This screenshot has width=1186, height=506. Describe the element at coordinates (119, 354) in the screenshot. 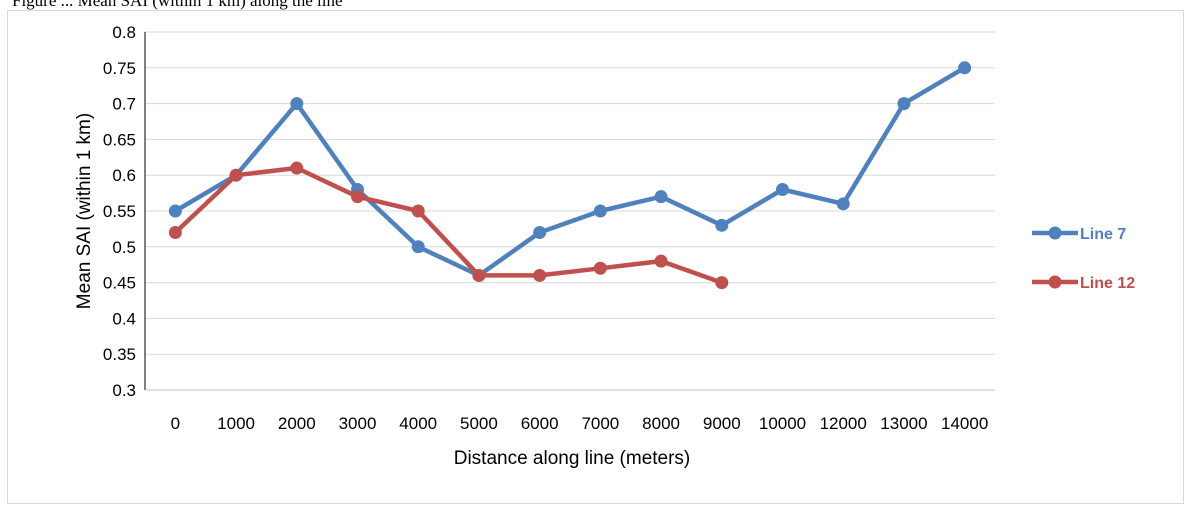

I see `y-tick-label: 0.35` at that location.